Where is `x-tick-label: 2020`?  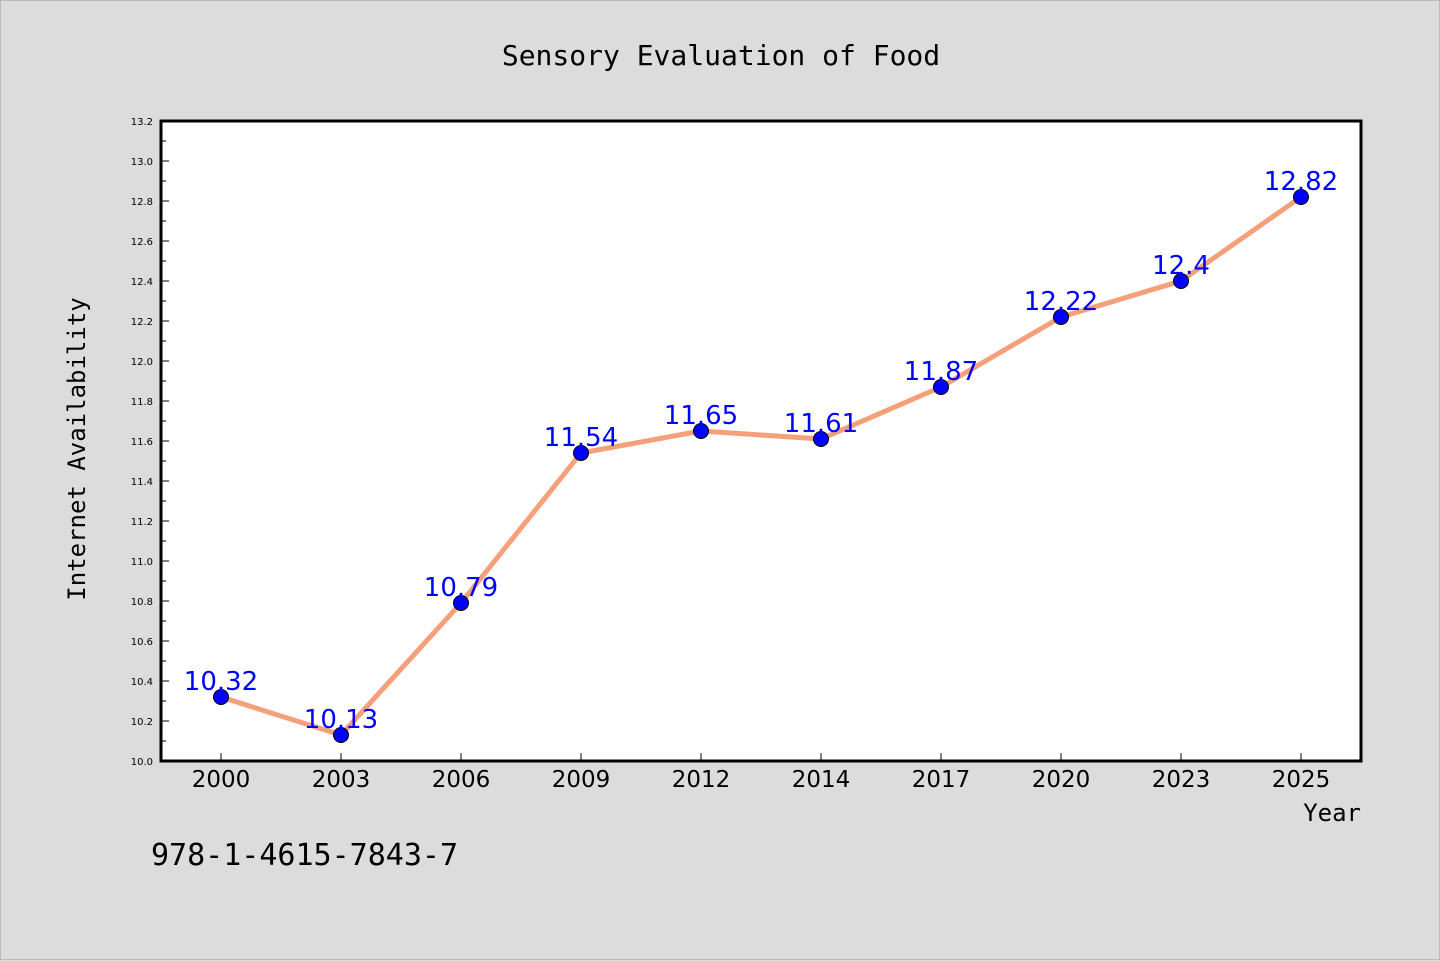
x-tick-label: 2020 is located at coordinates (1061, 780).